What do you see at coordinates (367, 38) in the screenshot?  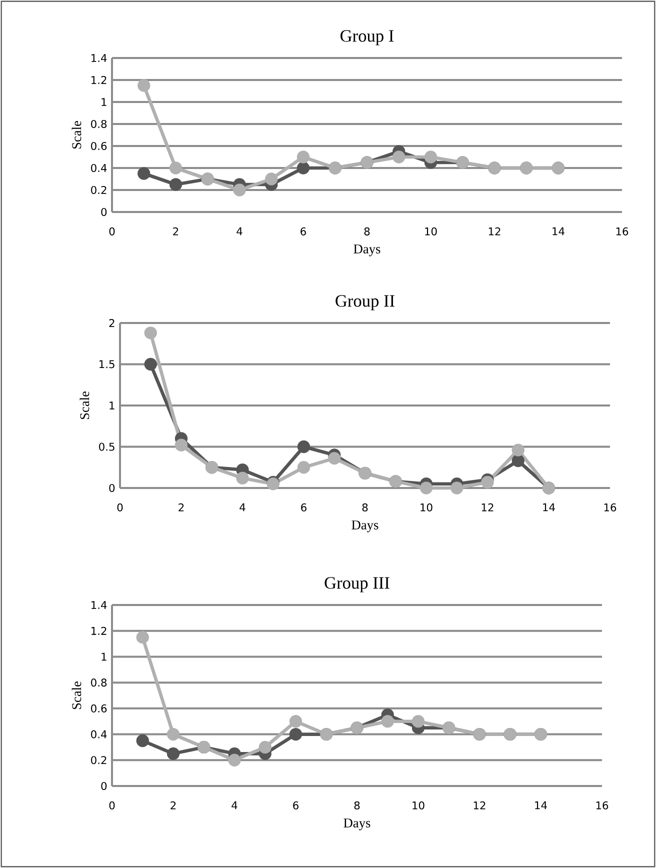 I see `chart-title: Group I` at bounding box center [367, 38].